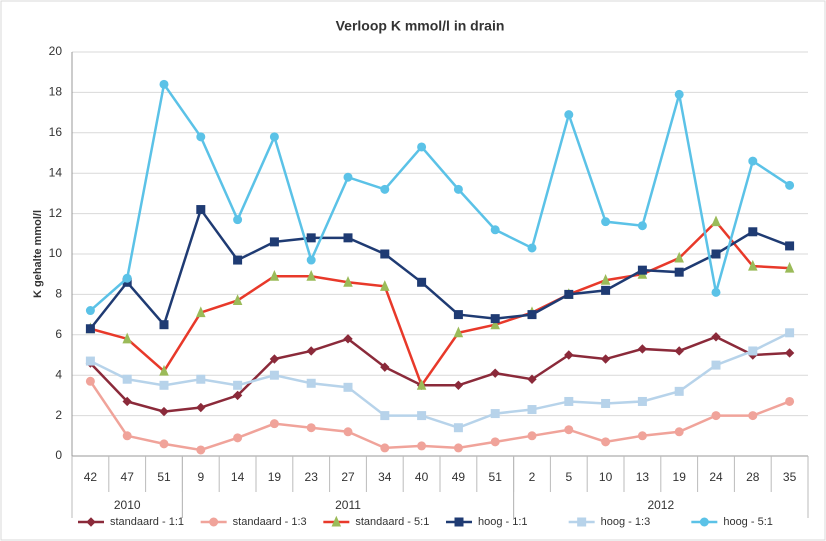 The image size is (826, 541). Describe the element at coordinates (568, 477) in the screenshot. I see `x-tick-label: 5` at that location.